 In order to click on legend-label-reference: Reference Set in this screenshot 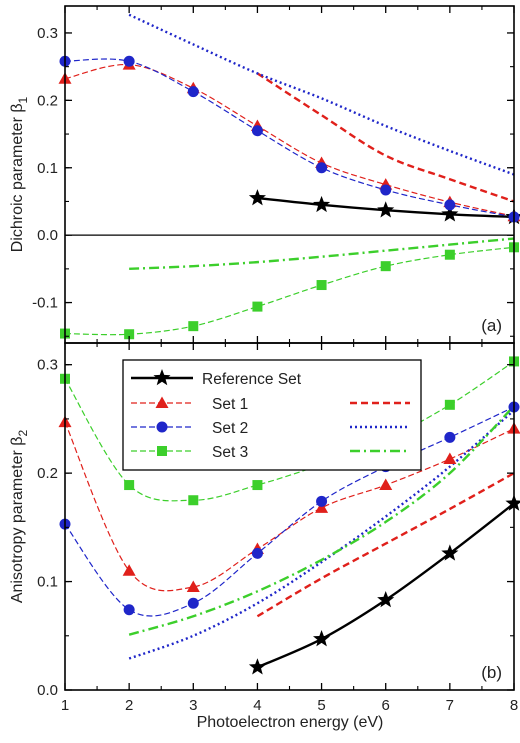, I will do `click(252, 379)`.